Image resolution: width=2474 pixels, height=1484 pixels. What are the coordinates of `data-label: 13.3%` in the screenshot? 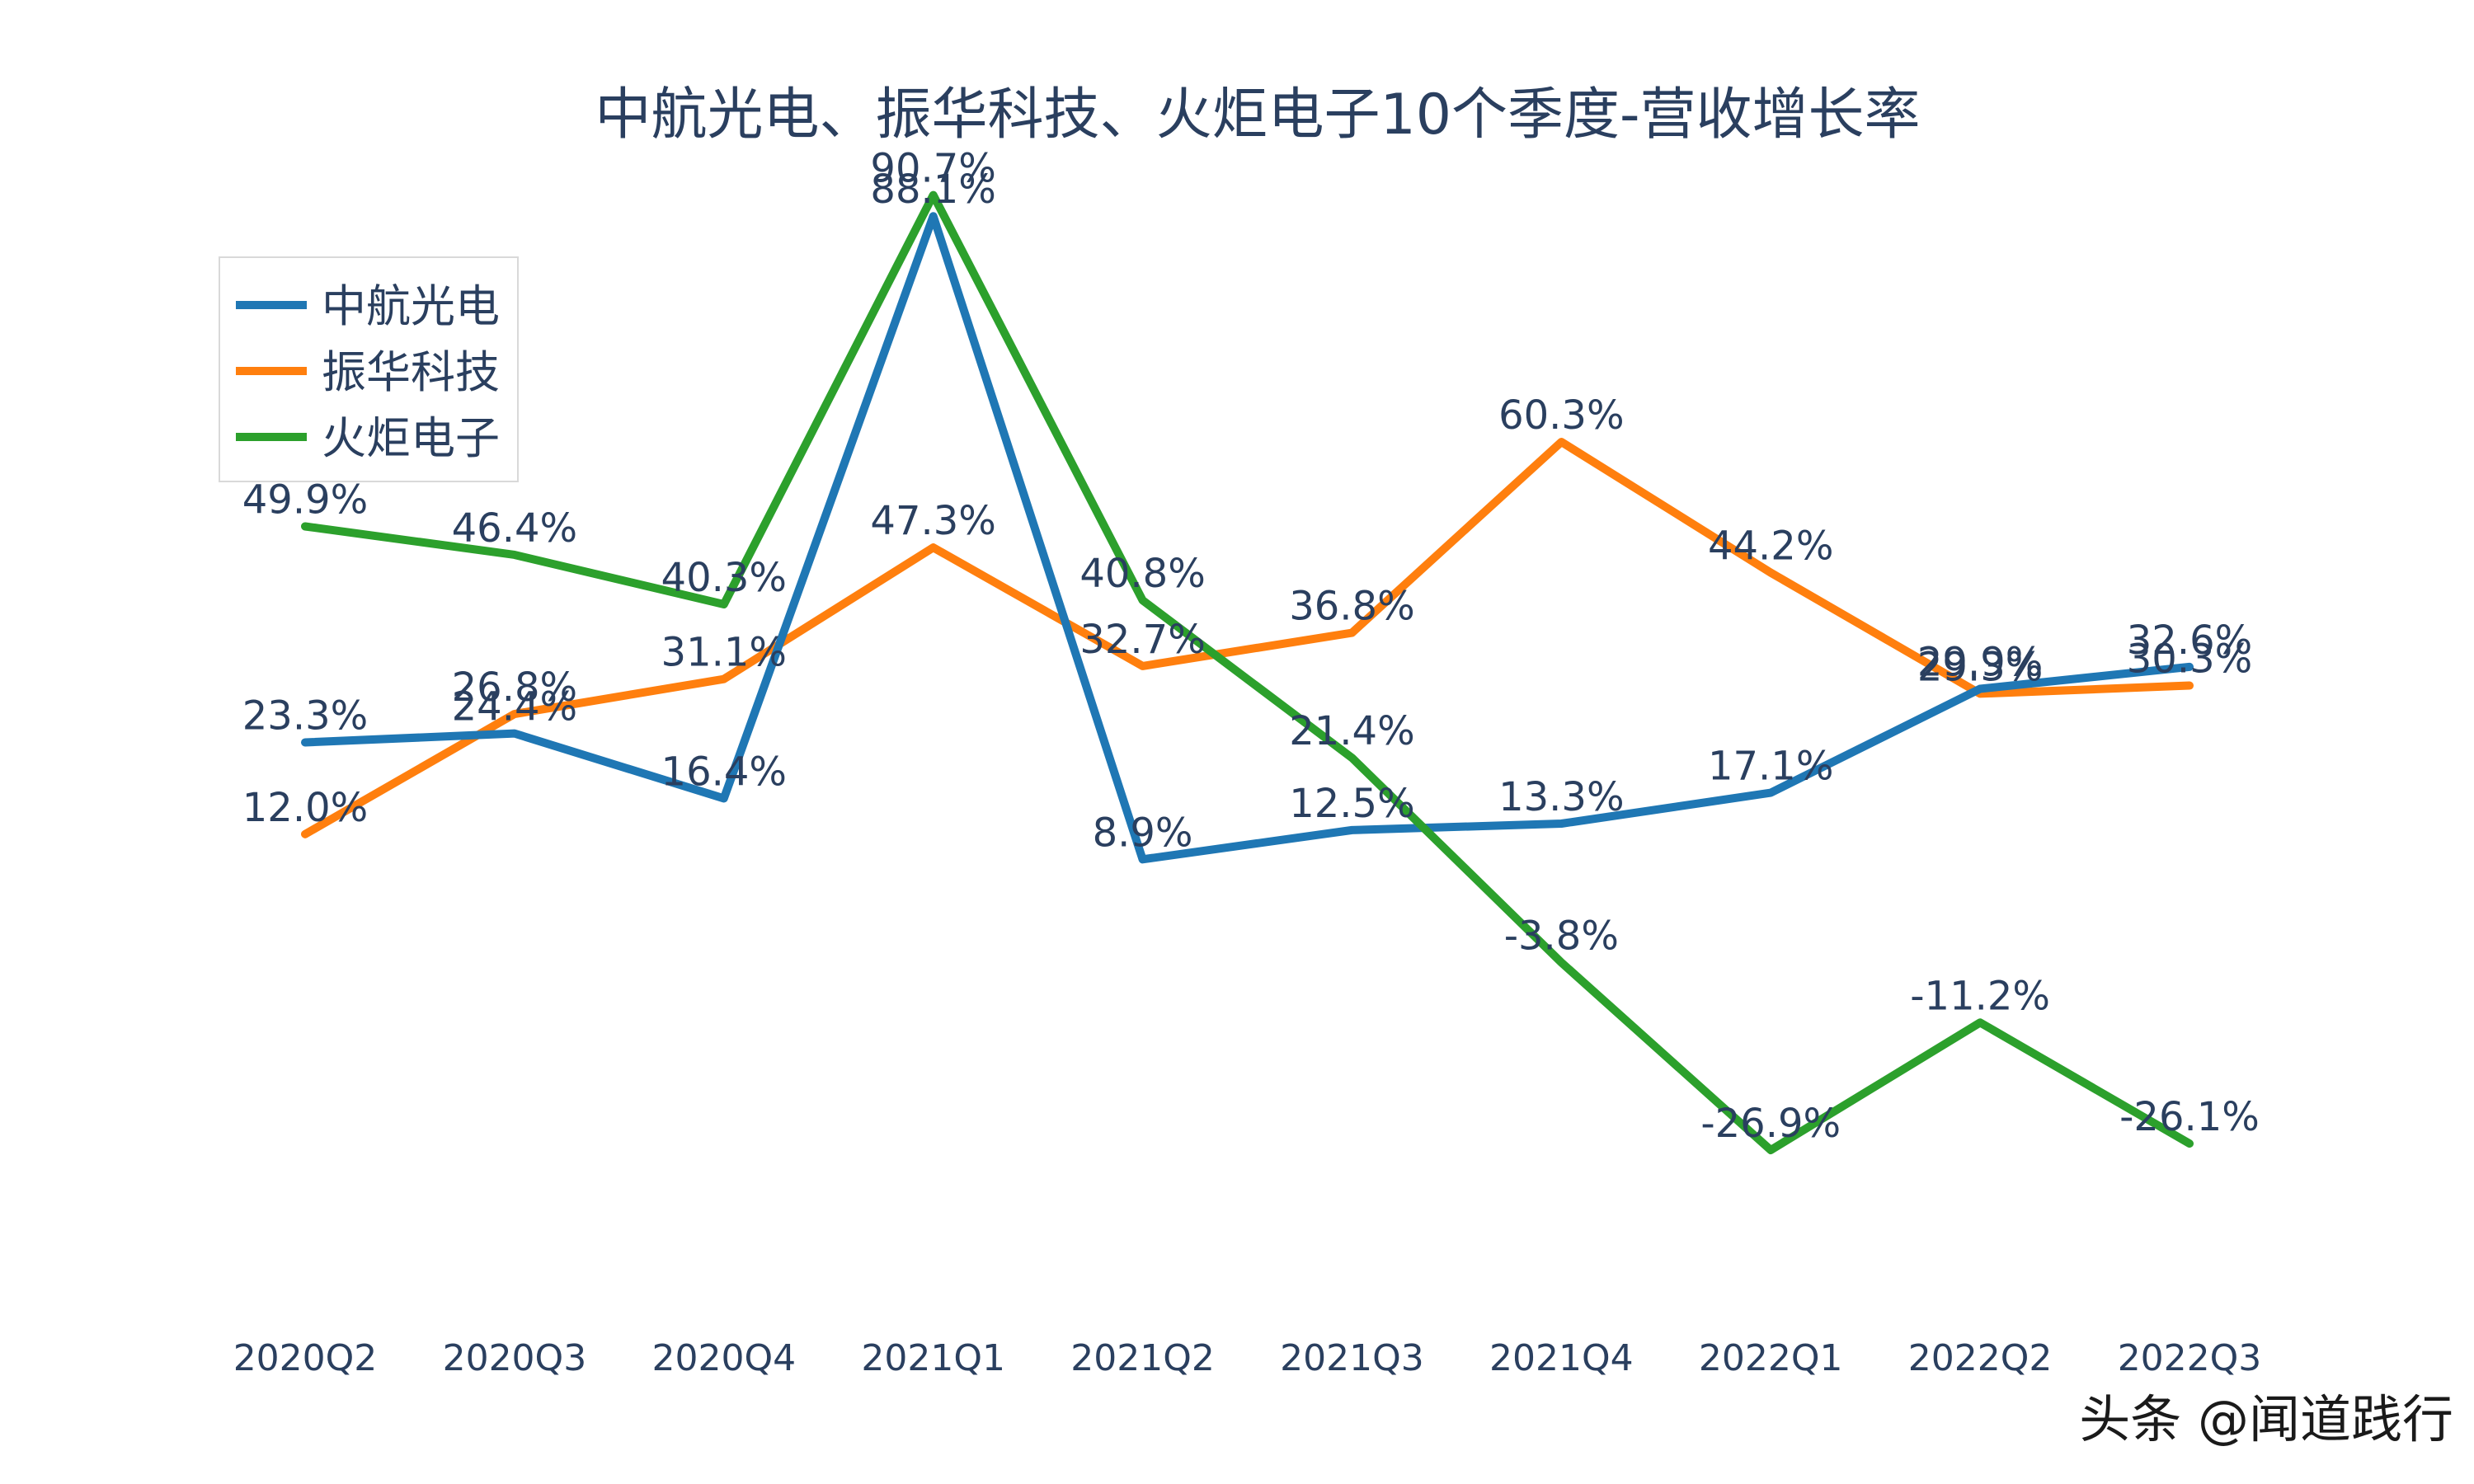 It's located at (1561, 797).